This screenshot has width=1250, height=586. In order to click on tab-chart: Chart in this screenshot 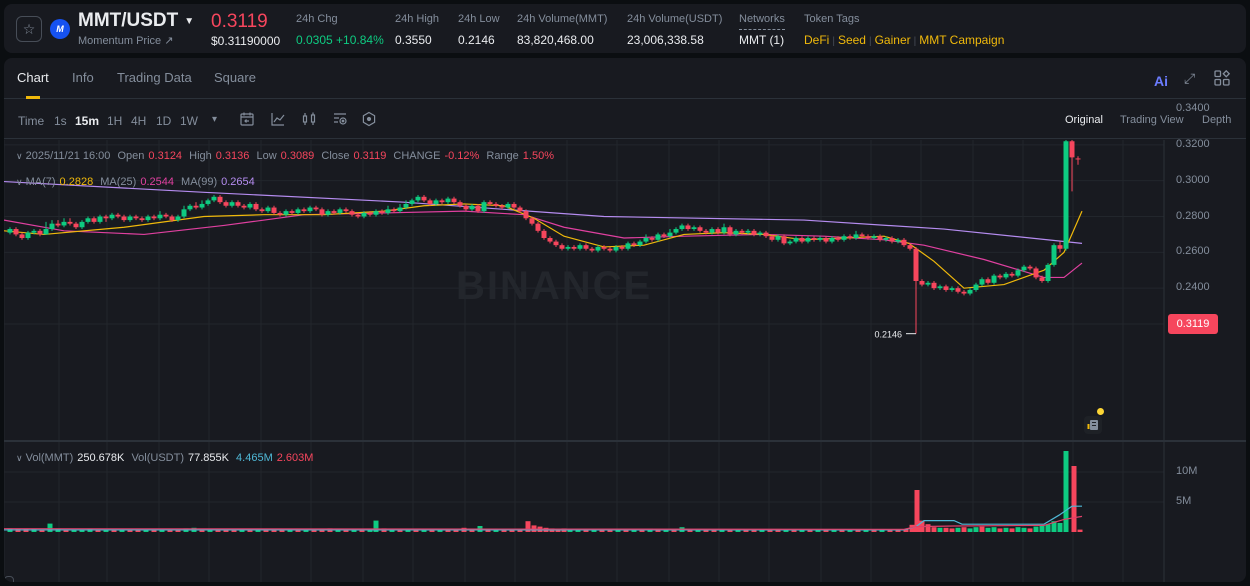, I will do `click(33, 77)`.